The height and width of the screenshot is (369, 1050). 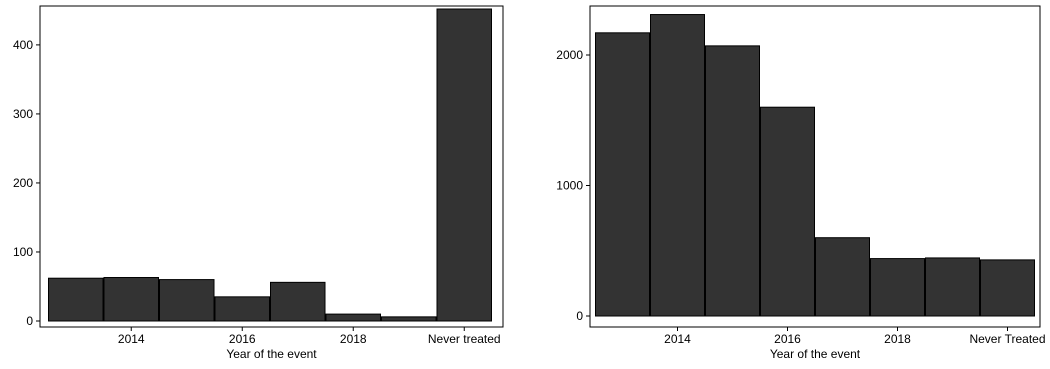 I want to click on x-tick-label: Never treated, so click(x=464, y=339).